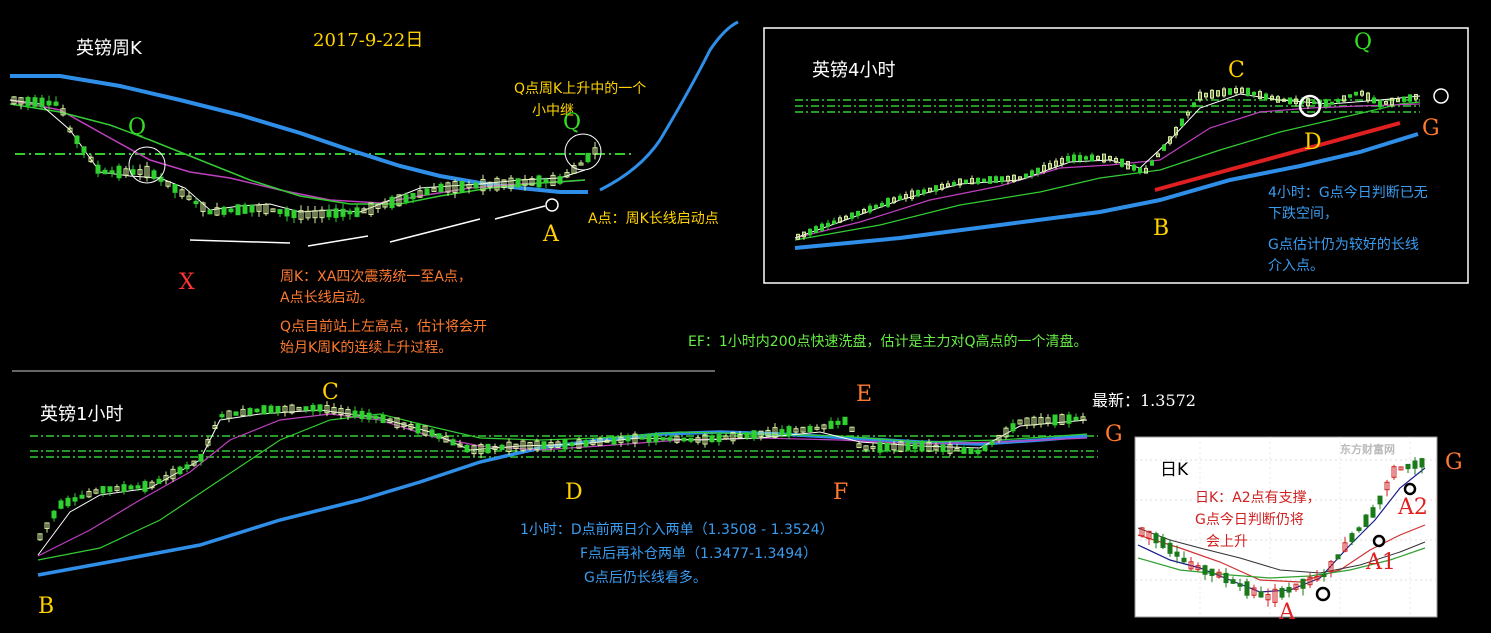  Describe the element at coordinates (1303, 214) in the screenshot. I see `h4-note-line2: 下跌空间，` at that location.